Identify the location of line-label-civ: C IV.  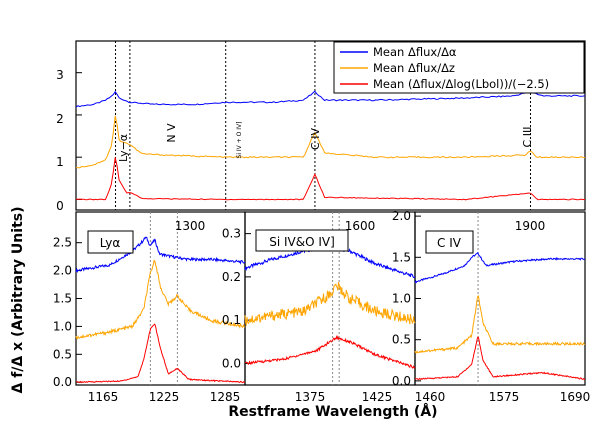
(315, 139).